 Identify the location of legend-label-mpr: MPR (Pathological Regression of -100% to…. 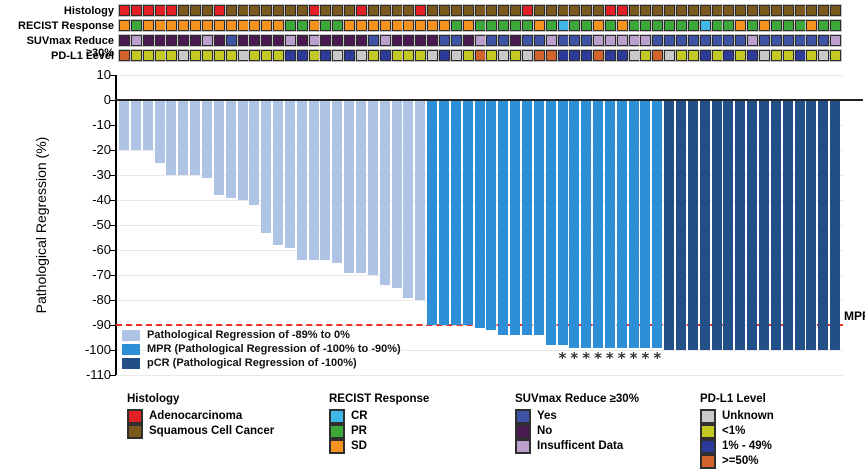
(274, 349).